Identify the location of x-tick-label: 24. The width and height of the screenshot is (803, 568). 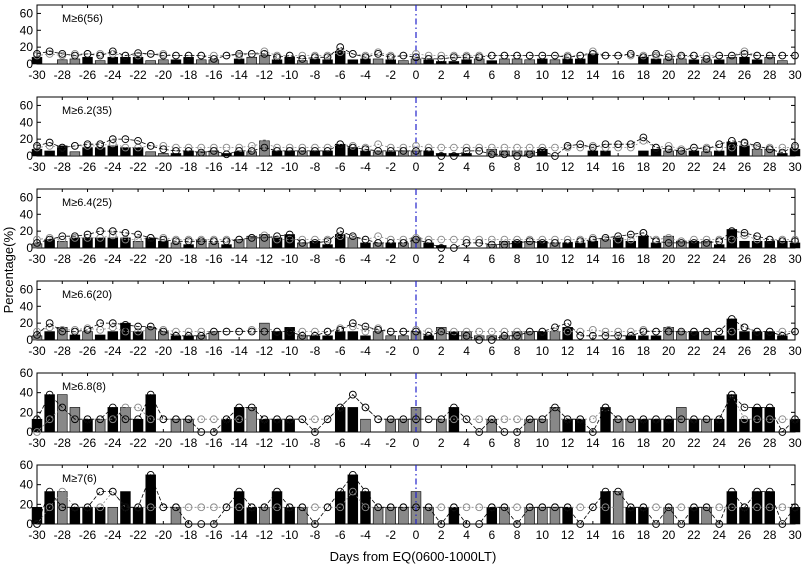
(720, 535).